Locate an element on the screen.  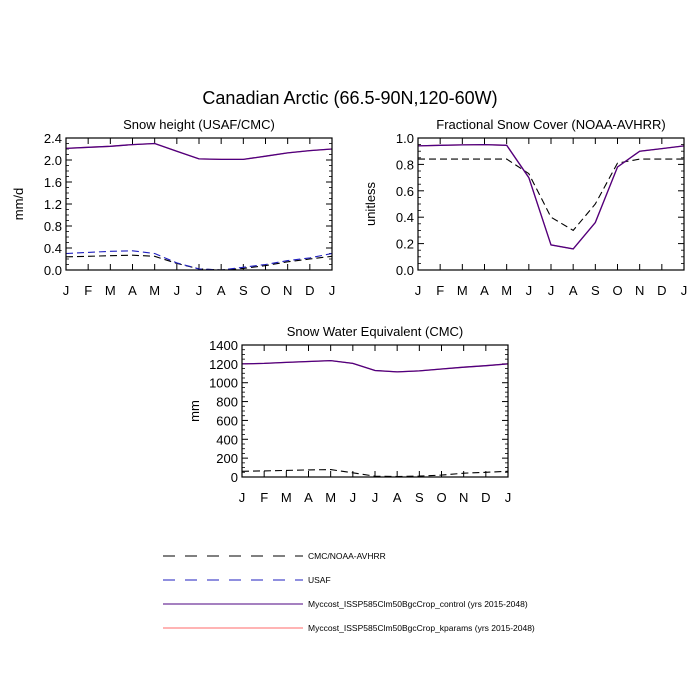
y-tick-label: 1400 is located at coordinates (223, 345).